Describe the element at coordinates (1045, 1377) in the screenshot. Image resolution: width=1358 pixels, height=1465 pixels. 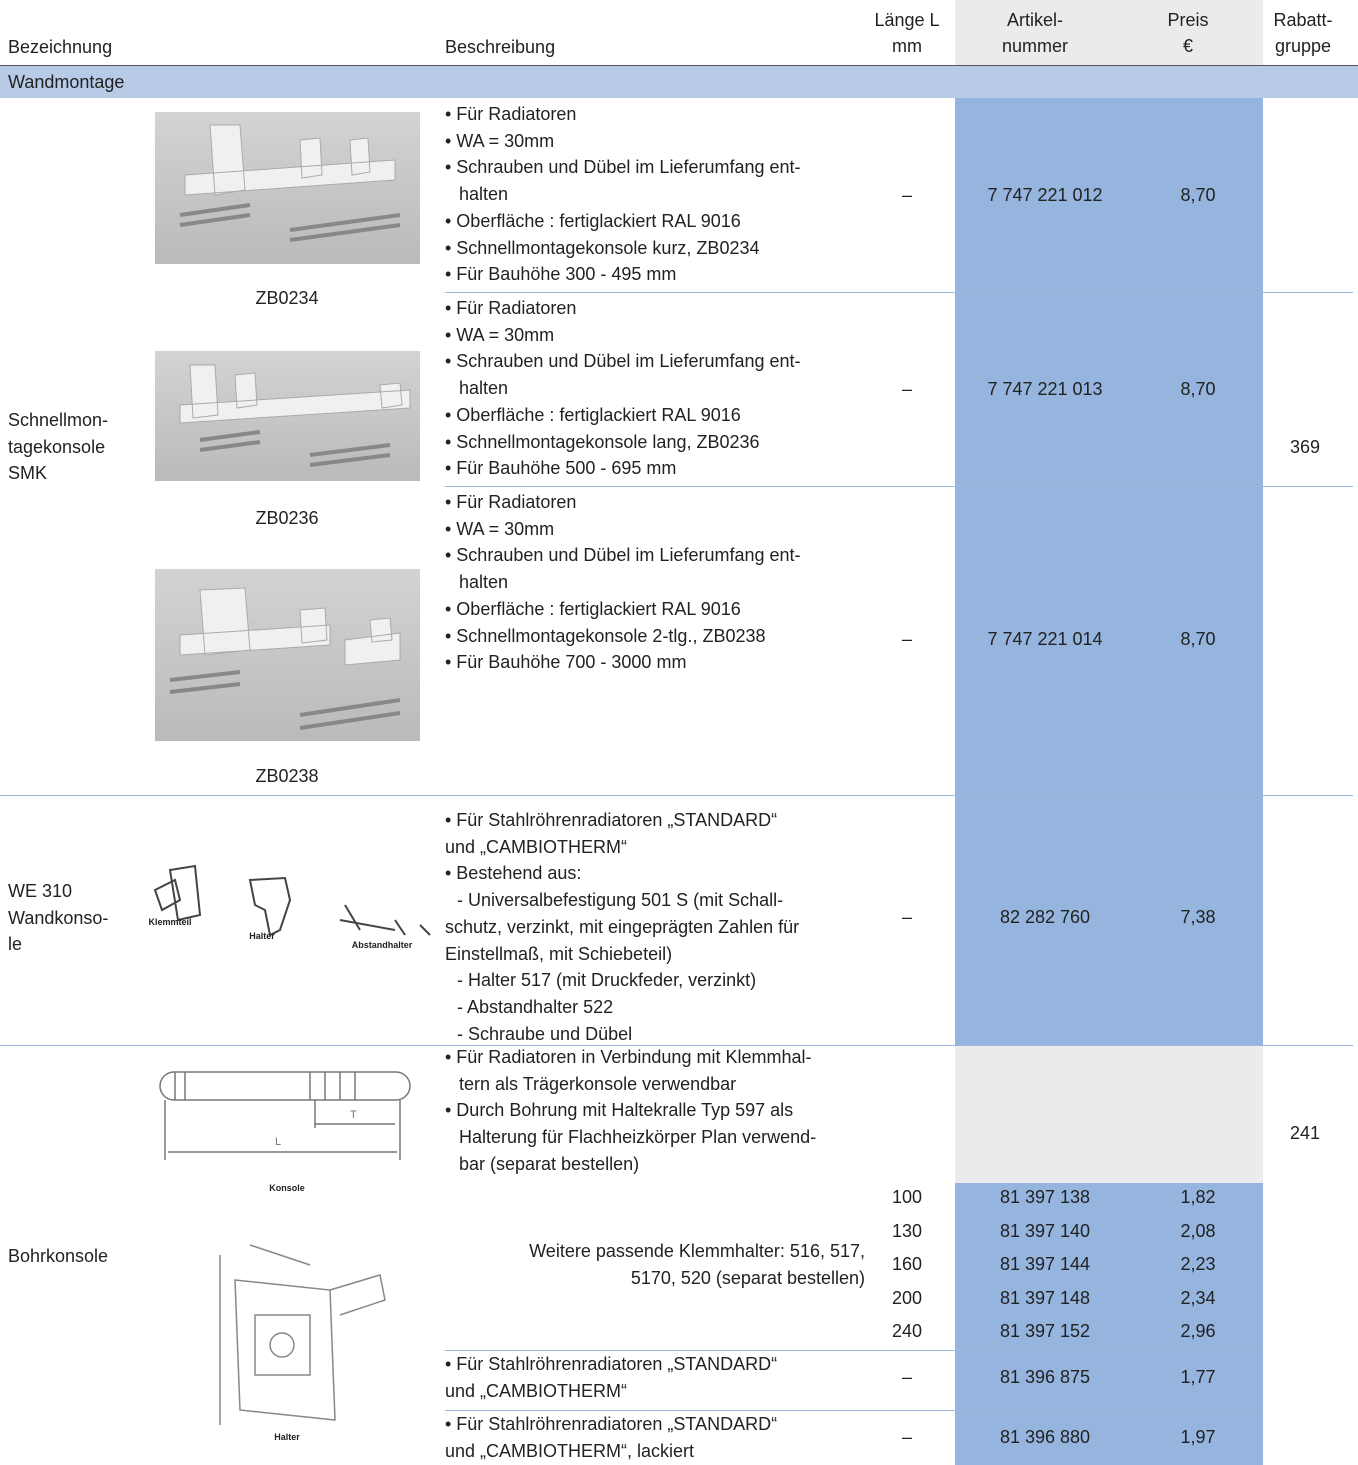
I see `article-number: 81 396 875` at that location.